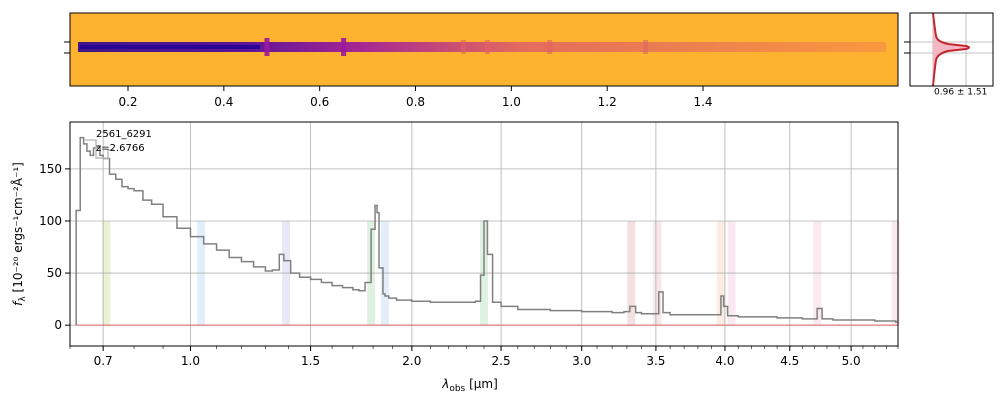  Describe the element at coordinates (415, 102) in the screenshot. I see `x-tick-label: 0.8` at that location.